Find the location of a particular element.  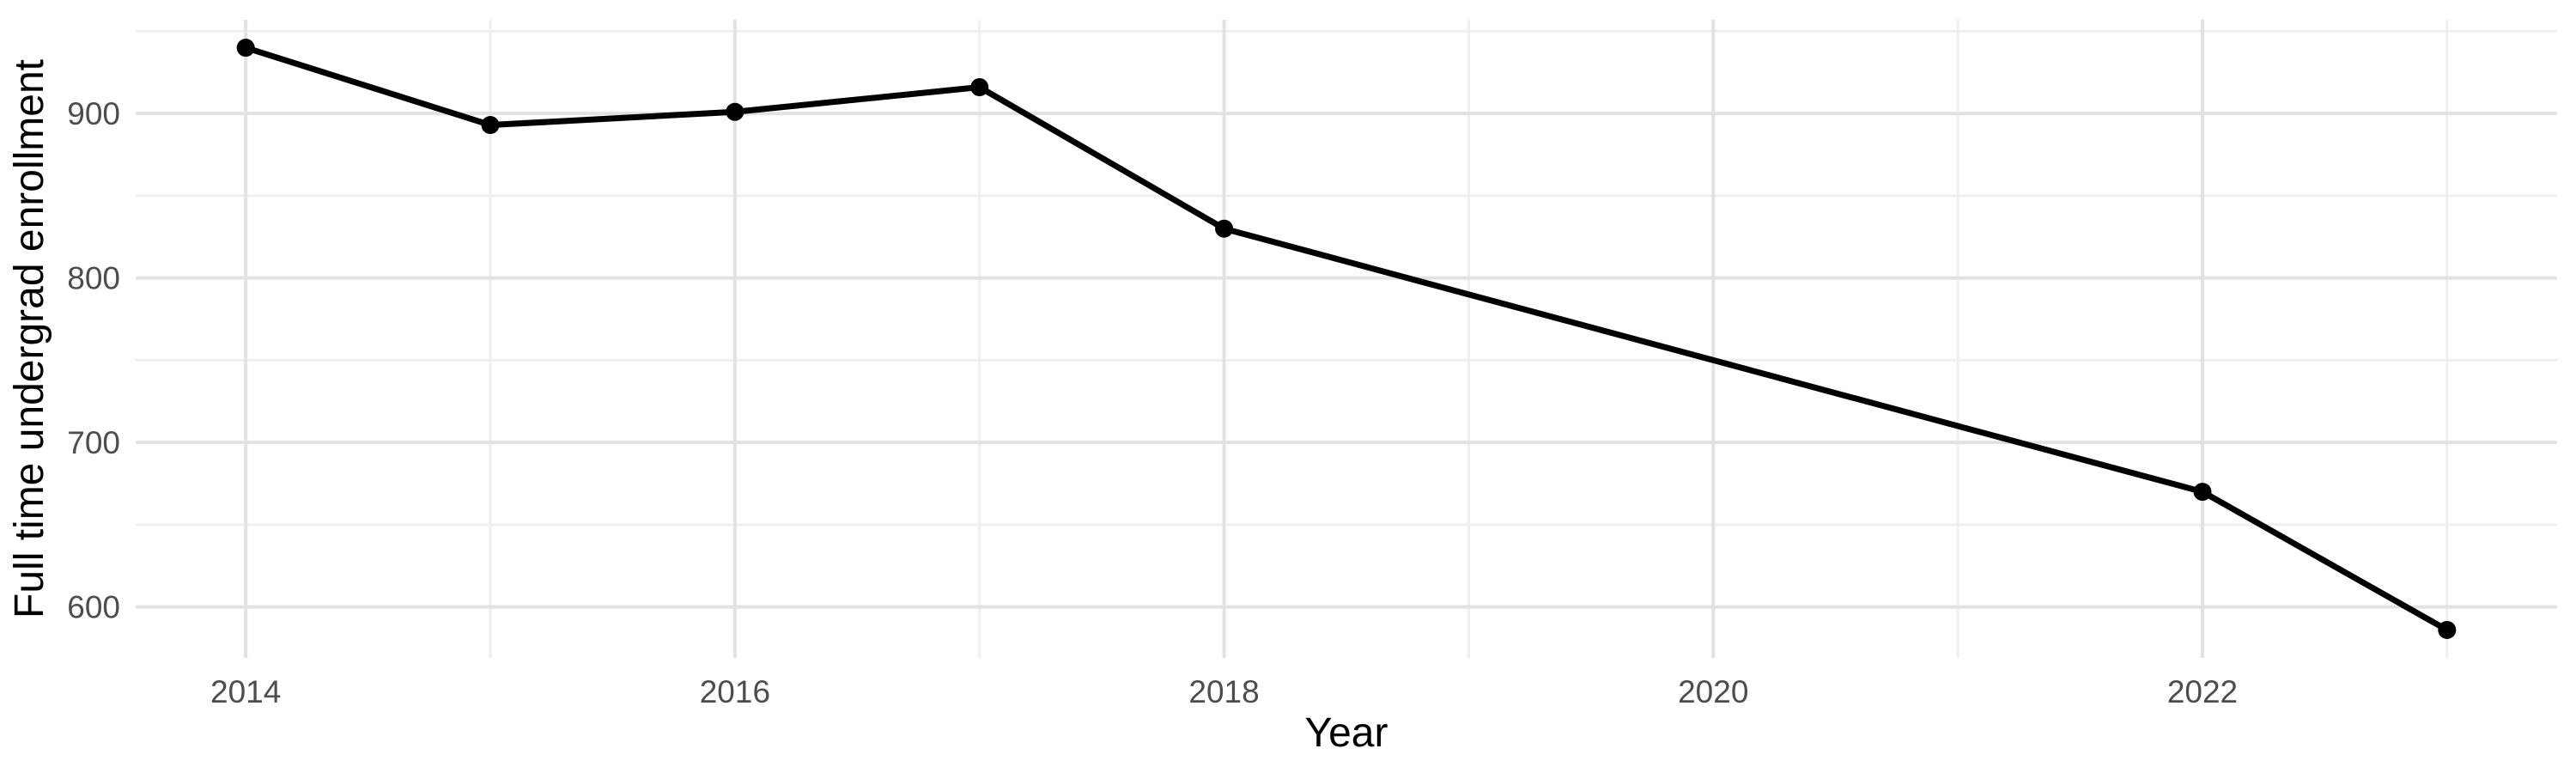

y-tick-label: 800 is located at coordinates (93, 278).